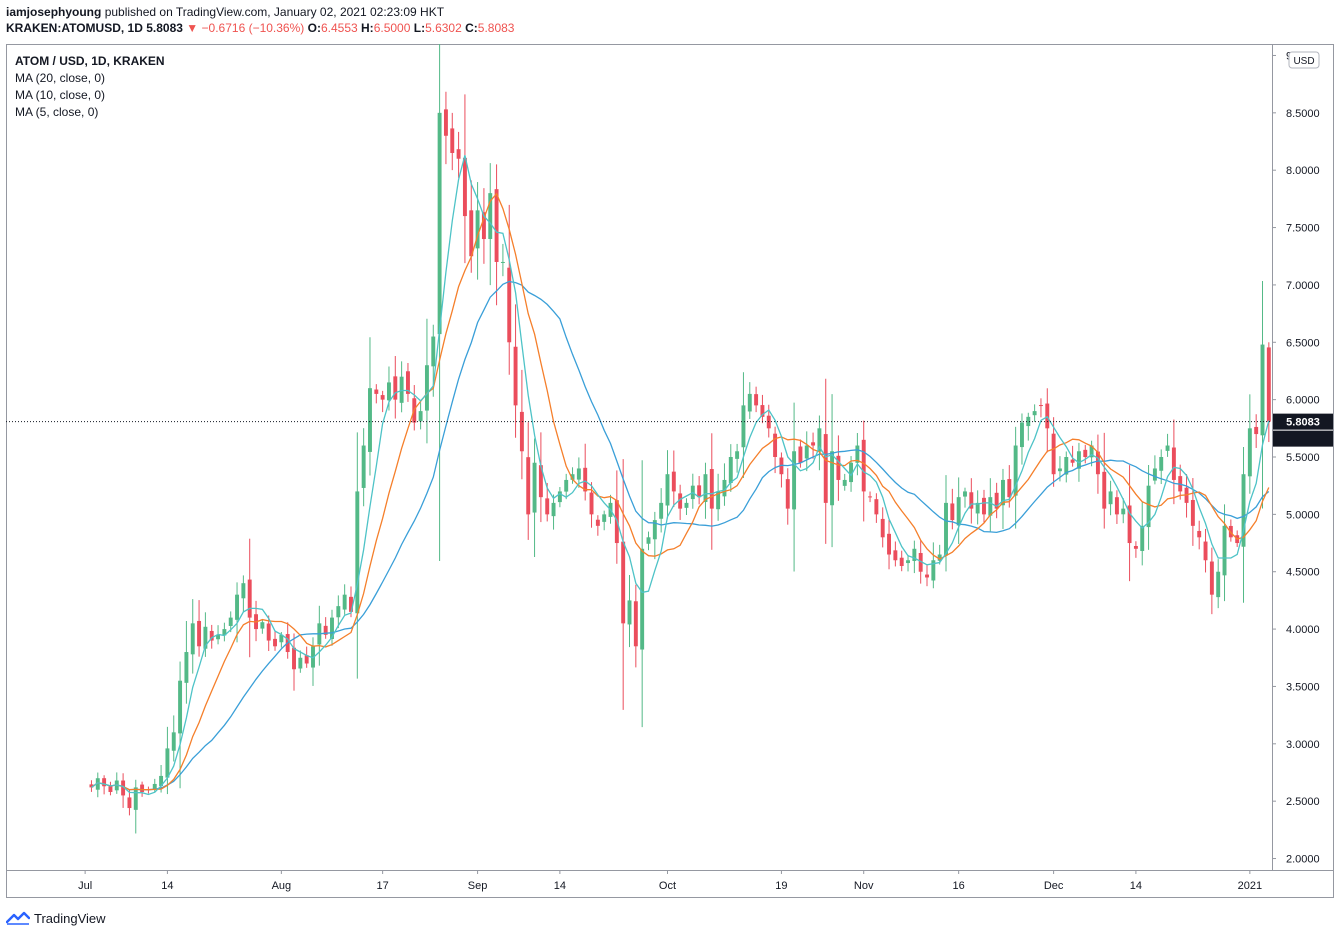 This screenshot has width=1339, height=936. Describe the element at coordinates (670, 881) in the screenshot. I see `time-axis: Jul 14 Aug 17 Sep 14 Oct 19 Nov 16 Dec 14 2021` at that location.